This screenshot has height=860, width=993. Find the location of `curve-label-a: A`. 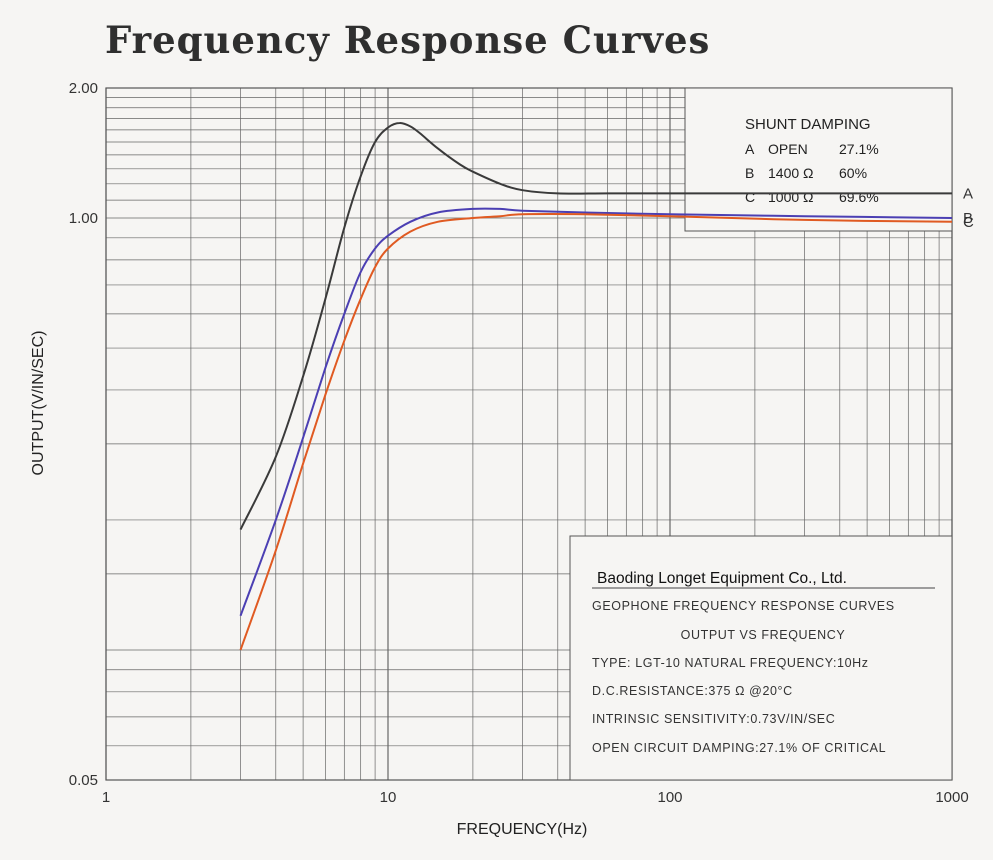

curve-label-a: A is located at coordinates (968, 193).